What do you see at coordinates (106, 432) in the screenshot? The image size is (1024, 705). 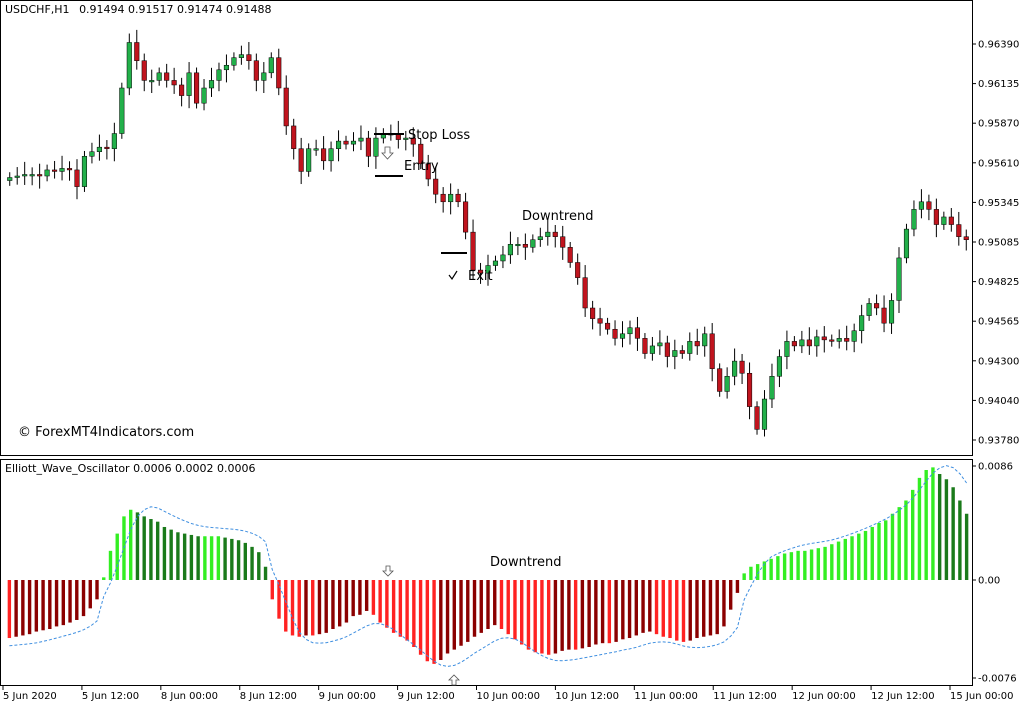 I see `watermark: © ForexMT4Indicators.com` at bounding box center [106, 432].